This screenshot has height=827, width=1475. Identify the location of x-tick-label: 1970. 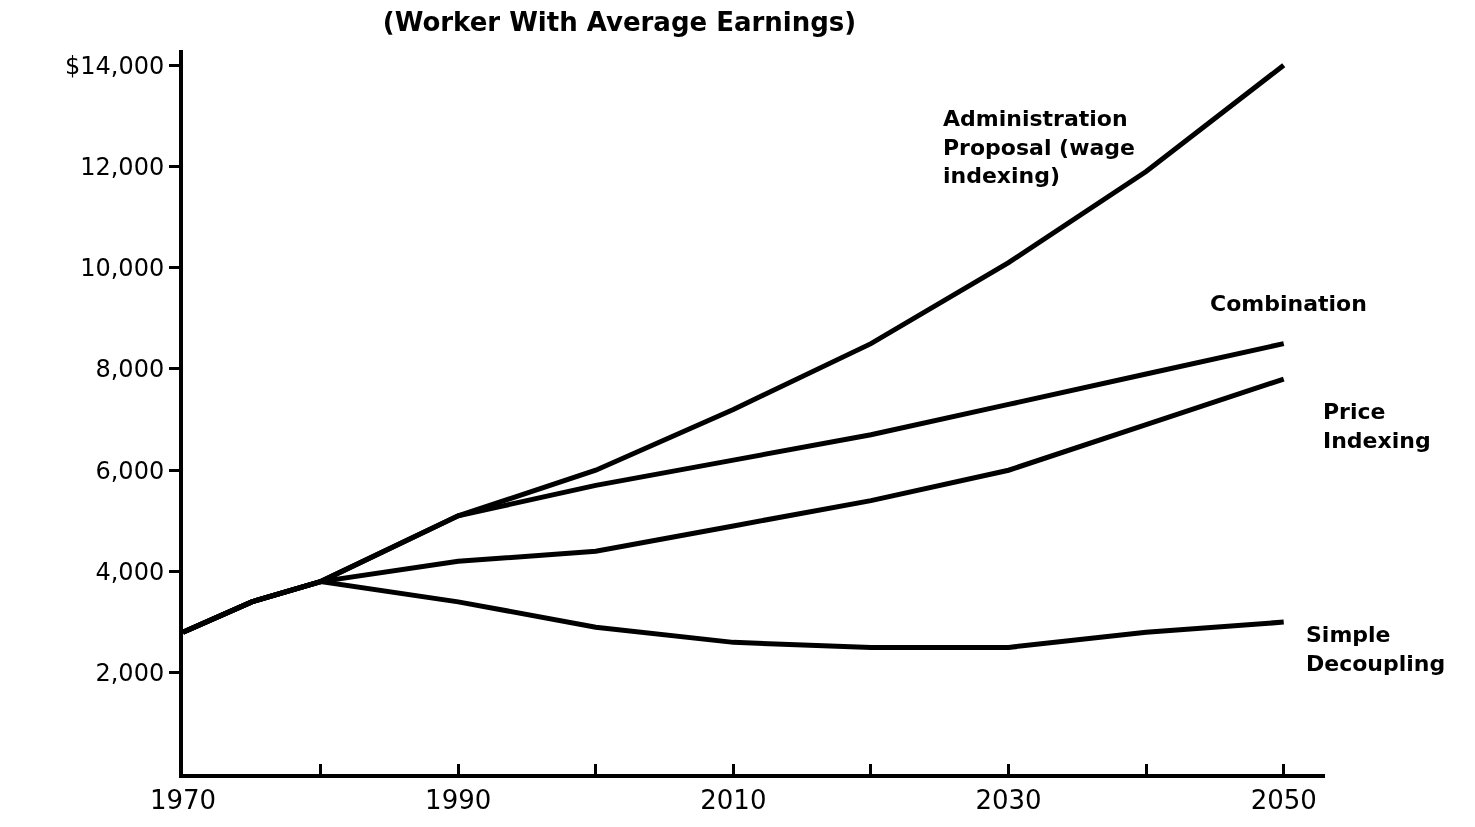
(183, 800).